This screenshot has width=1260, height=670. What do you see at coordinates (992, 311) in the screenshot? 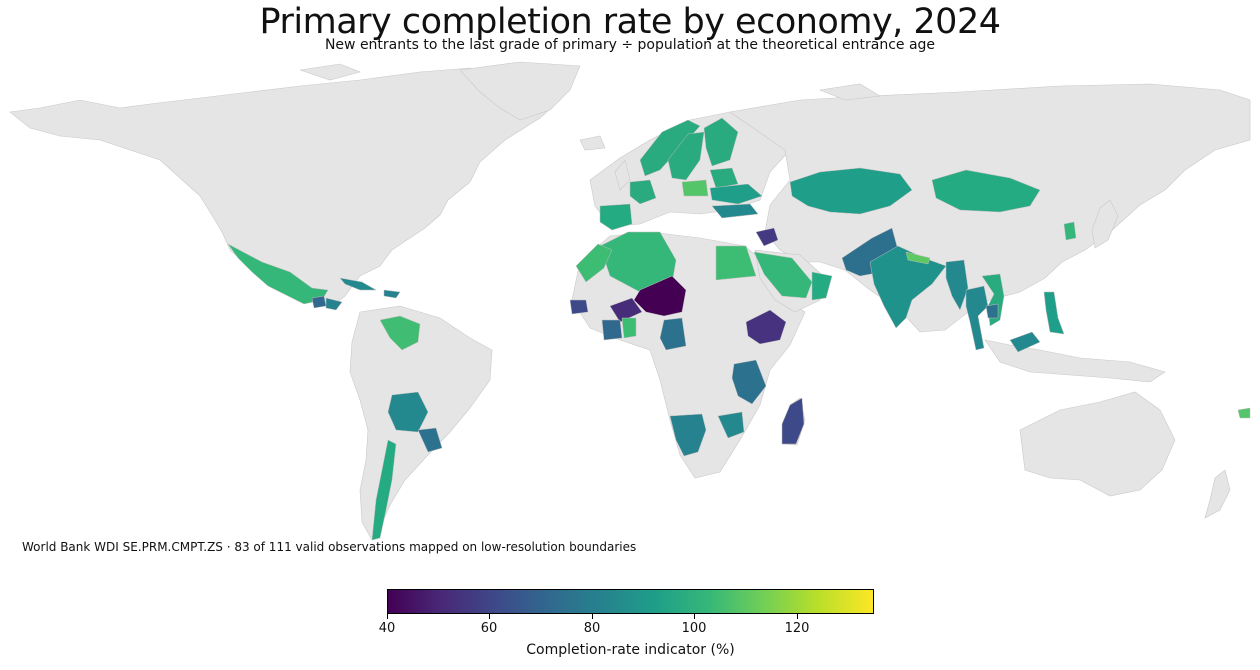
I see `country-cambodia` at bounding box center [992, 311].